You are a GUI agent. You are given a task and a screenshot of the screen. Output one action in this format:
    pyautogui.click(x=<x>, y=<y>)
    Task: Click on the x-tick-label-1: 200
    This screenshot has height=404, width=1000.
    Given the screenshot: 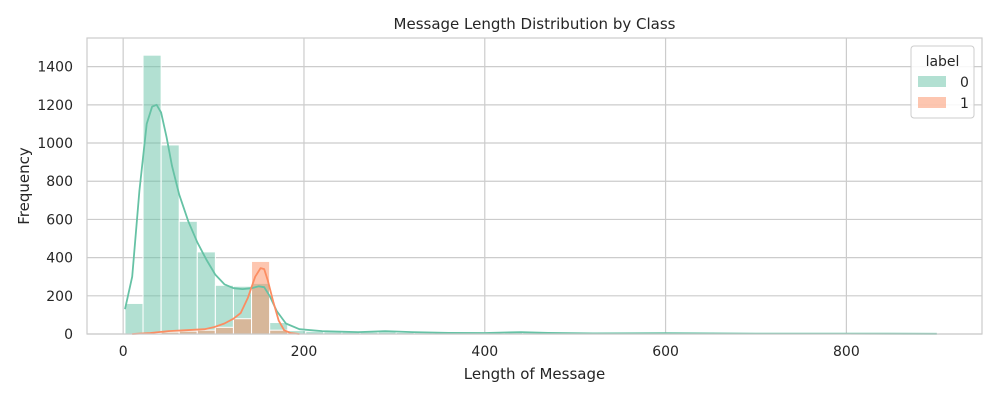 What is the action you would take?
    pyautogui.click(x=304, y=352)
    